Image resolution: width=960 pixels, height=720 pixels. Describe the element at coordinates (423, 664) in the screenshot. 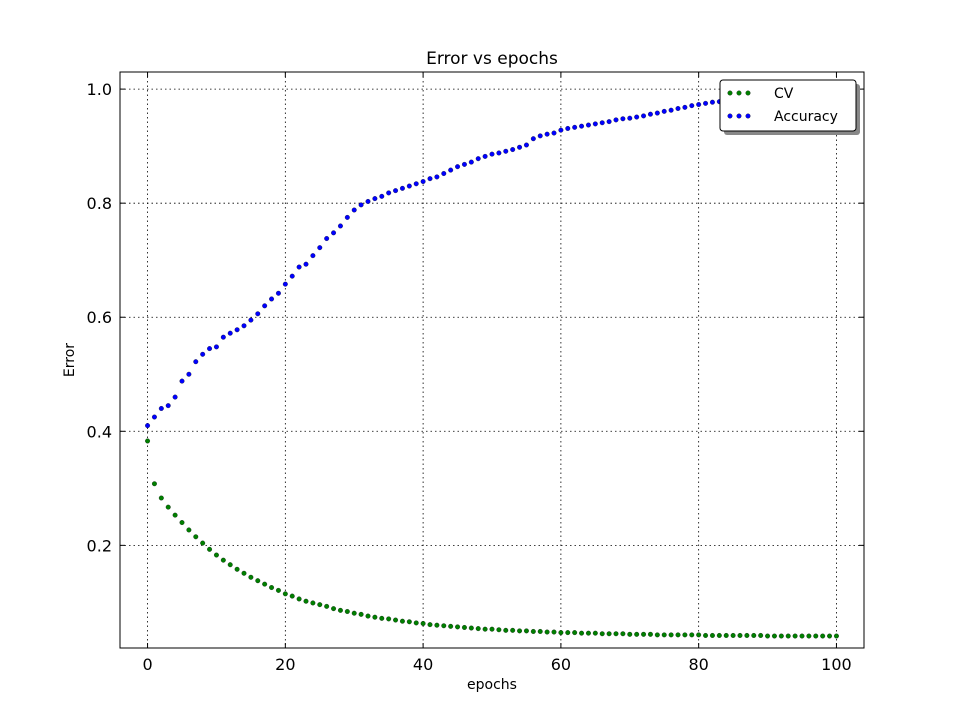

I see `x-tick-label: 40` at that location.